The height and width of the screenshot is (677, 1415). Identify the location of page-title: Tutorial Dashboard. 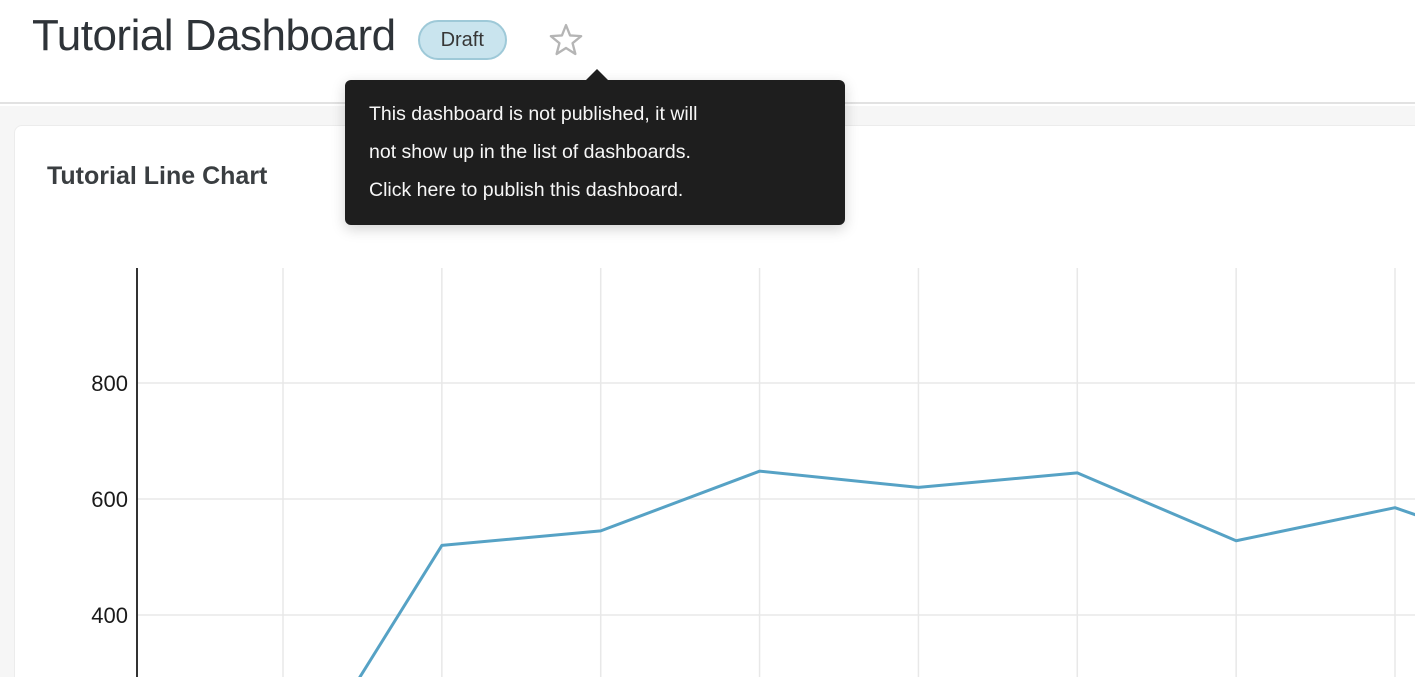
(214, 35).